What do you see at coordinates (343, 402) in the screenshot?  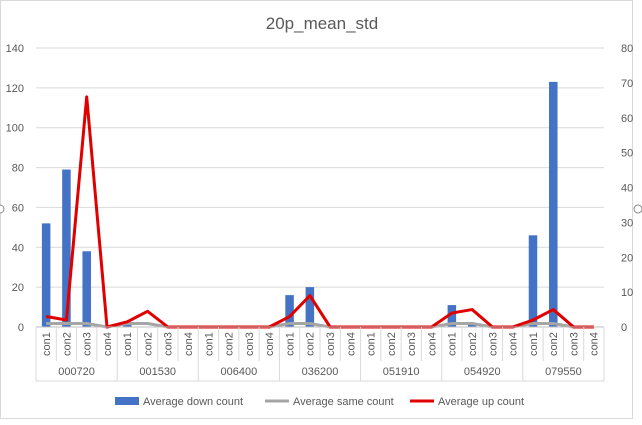 I see `legend-label: Average same count` at bounding box center [343, 402].